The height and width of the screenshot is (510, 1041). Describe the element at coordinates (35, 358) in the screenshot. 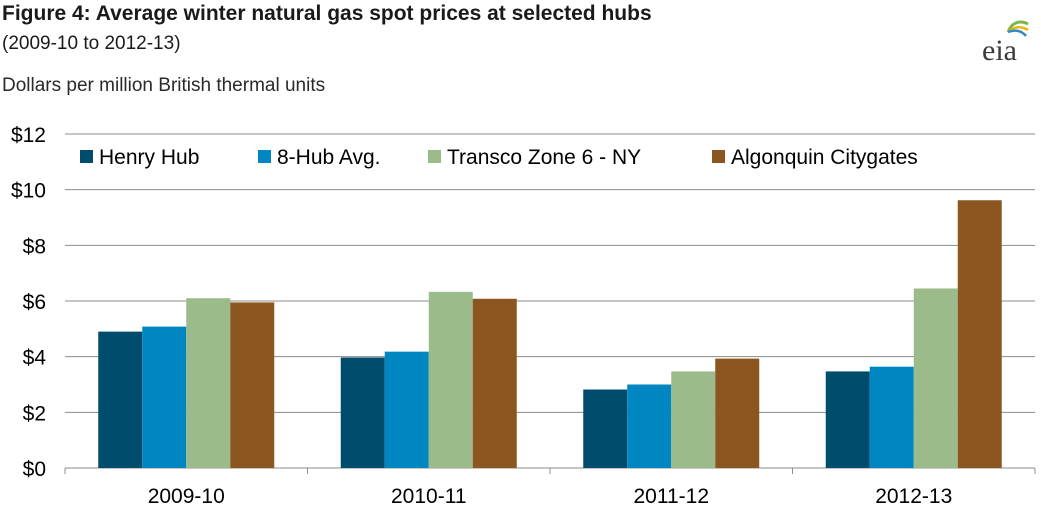

I see `y-tick-label: $4` at that location.